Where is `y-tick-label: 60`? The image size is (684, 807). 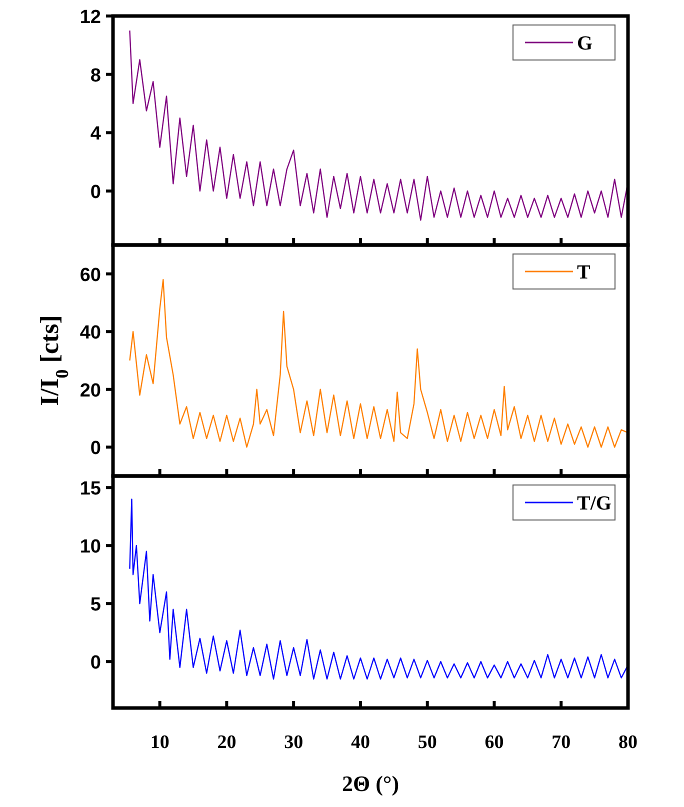 y-tick-label: 60 is located at coordinates (90, 275).